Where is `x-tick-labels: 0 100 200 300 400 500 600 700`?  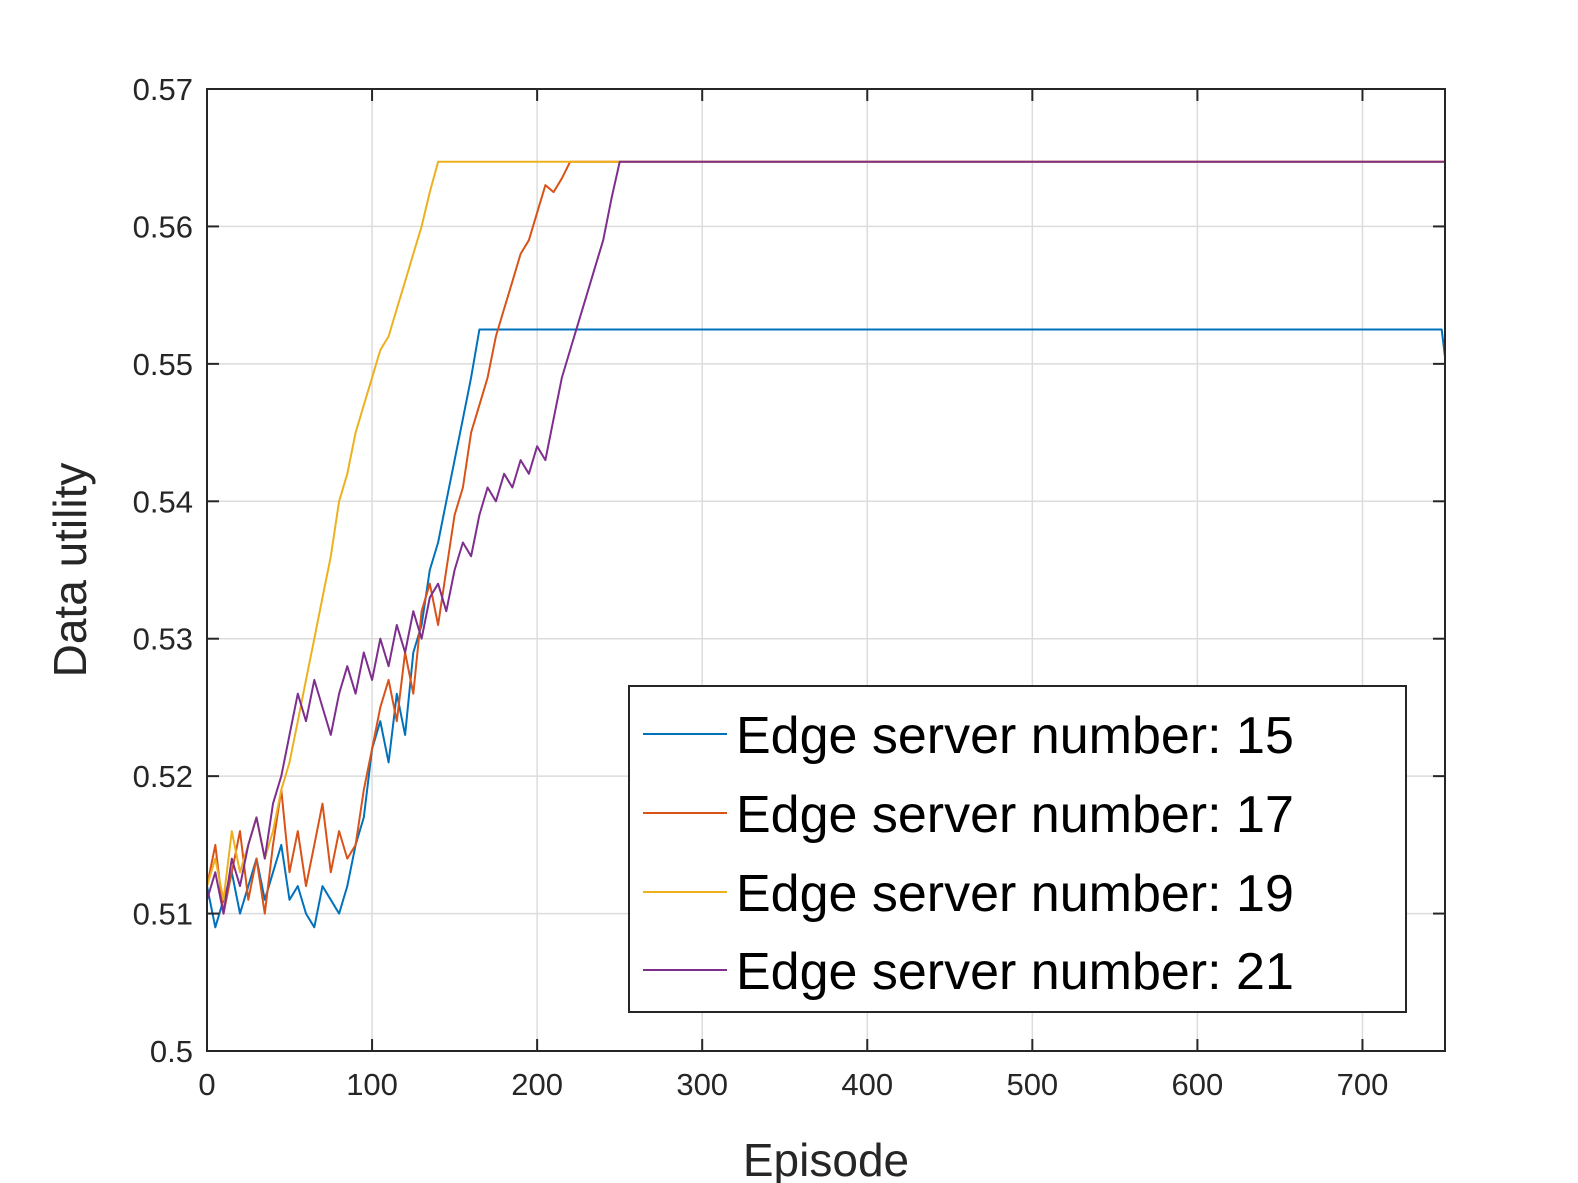 x-tick-labels: 0 100 200 300 400 500 600 700 is located at coordinates (793, 1084).